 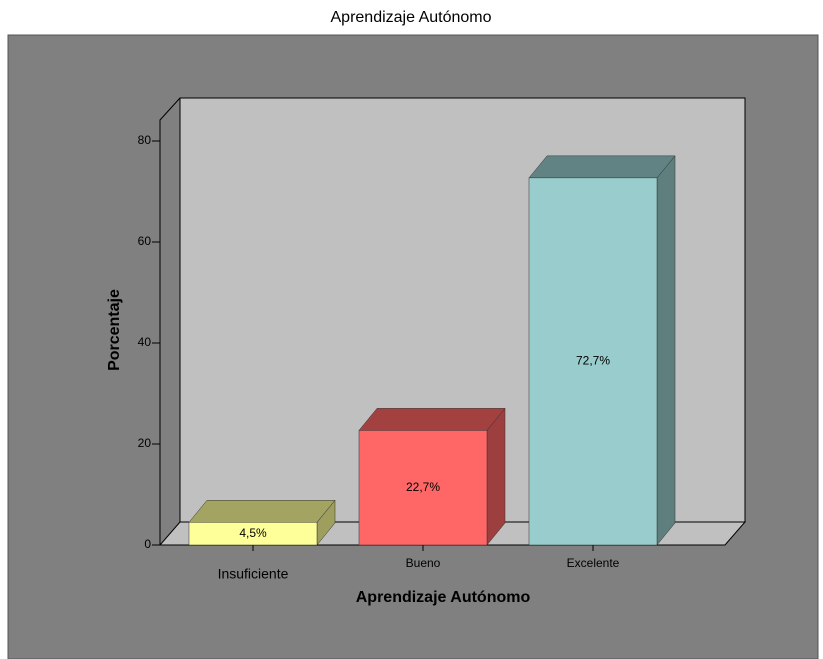 What do you see at coordinates (145, 140) in the screenshot?
I see `y-tick-label: 80` at bounding box center [145, 140].